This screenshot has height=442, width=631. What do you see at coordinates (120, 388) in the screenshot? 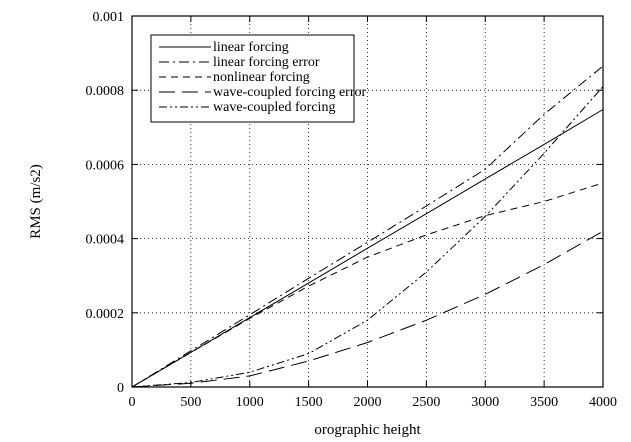
I see `y-tick-label: 0` at bounding box center [120, 388].